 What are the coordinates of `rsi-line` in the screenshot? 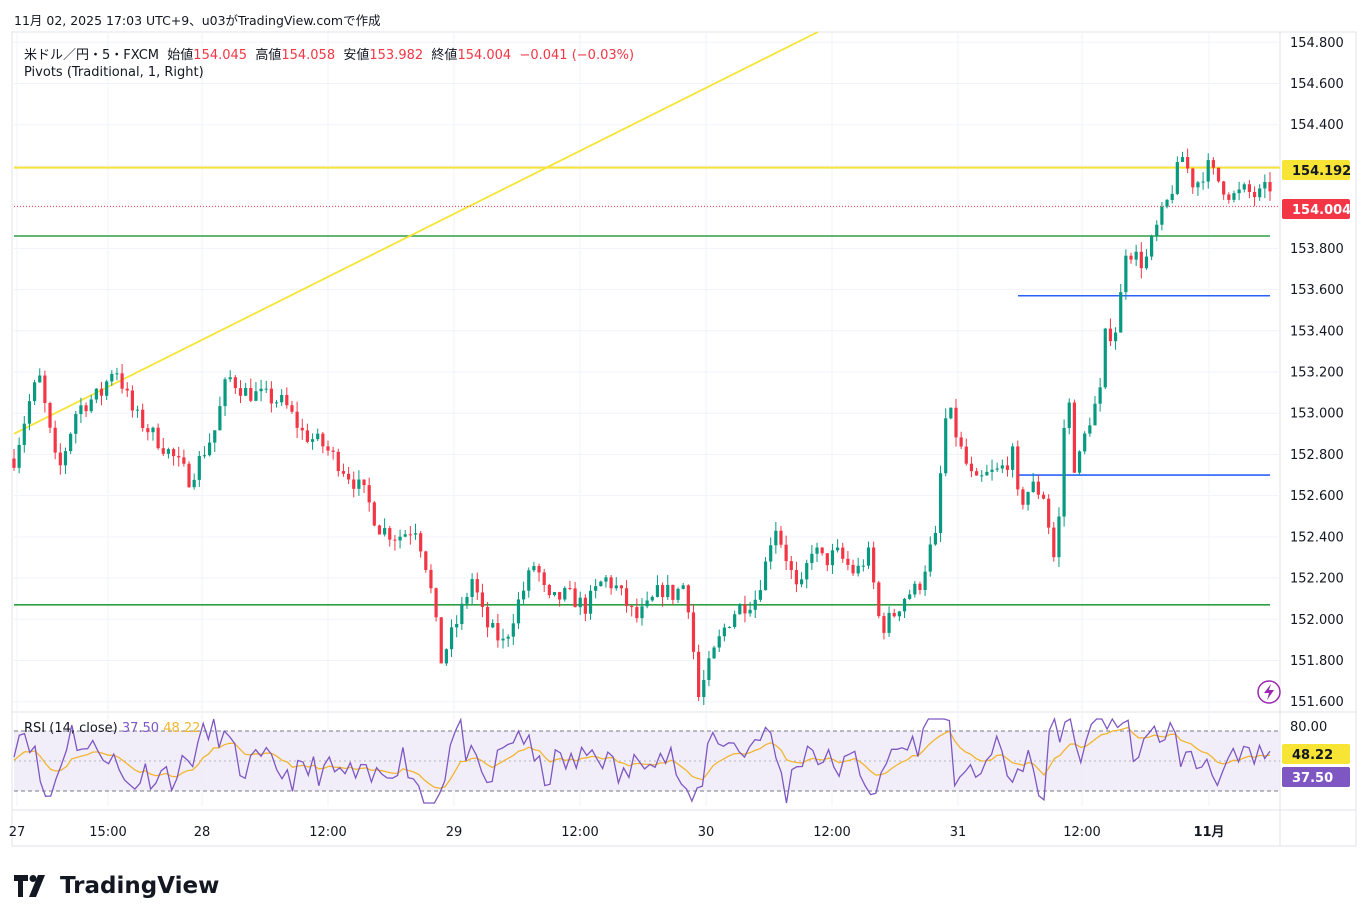 It's located at (642, 760).